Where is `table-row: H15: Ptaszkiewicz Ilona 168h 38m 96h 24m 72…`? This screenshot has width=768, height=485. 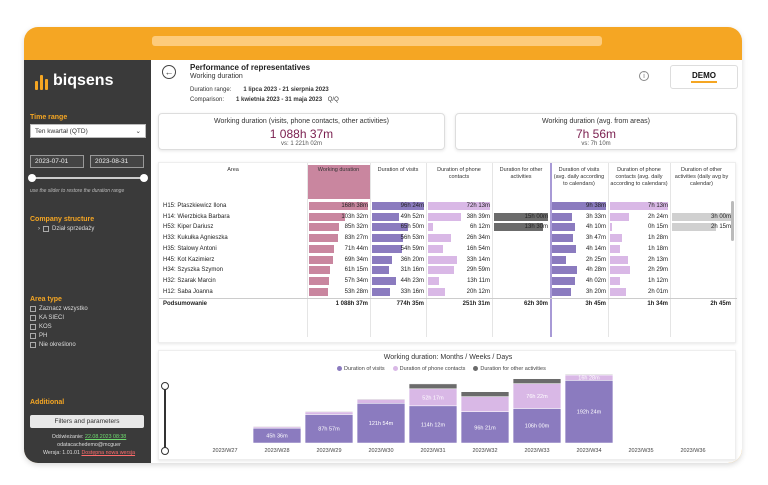 table-row: H15: Ptaszkiewicz Ilona 168h 38m 96h 24m 72… is located at coordinates (448, 206).